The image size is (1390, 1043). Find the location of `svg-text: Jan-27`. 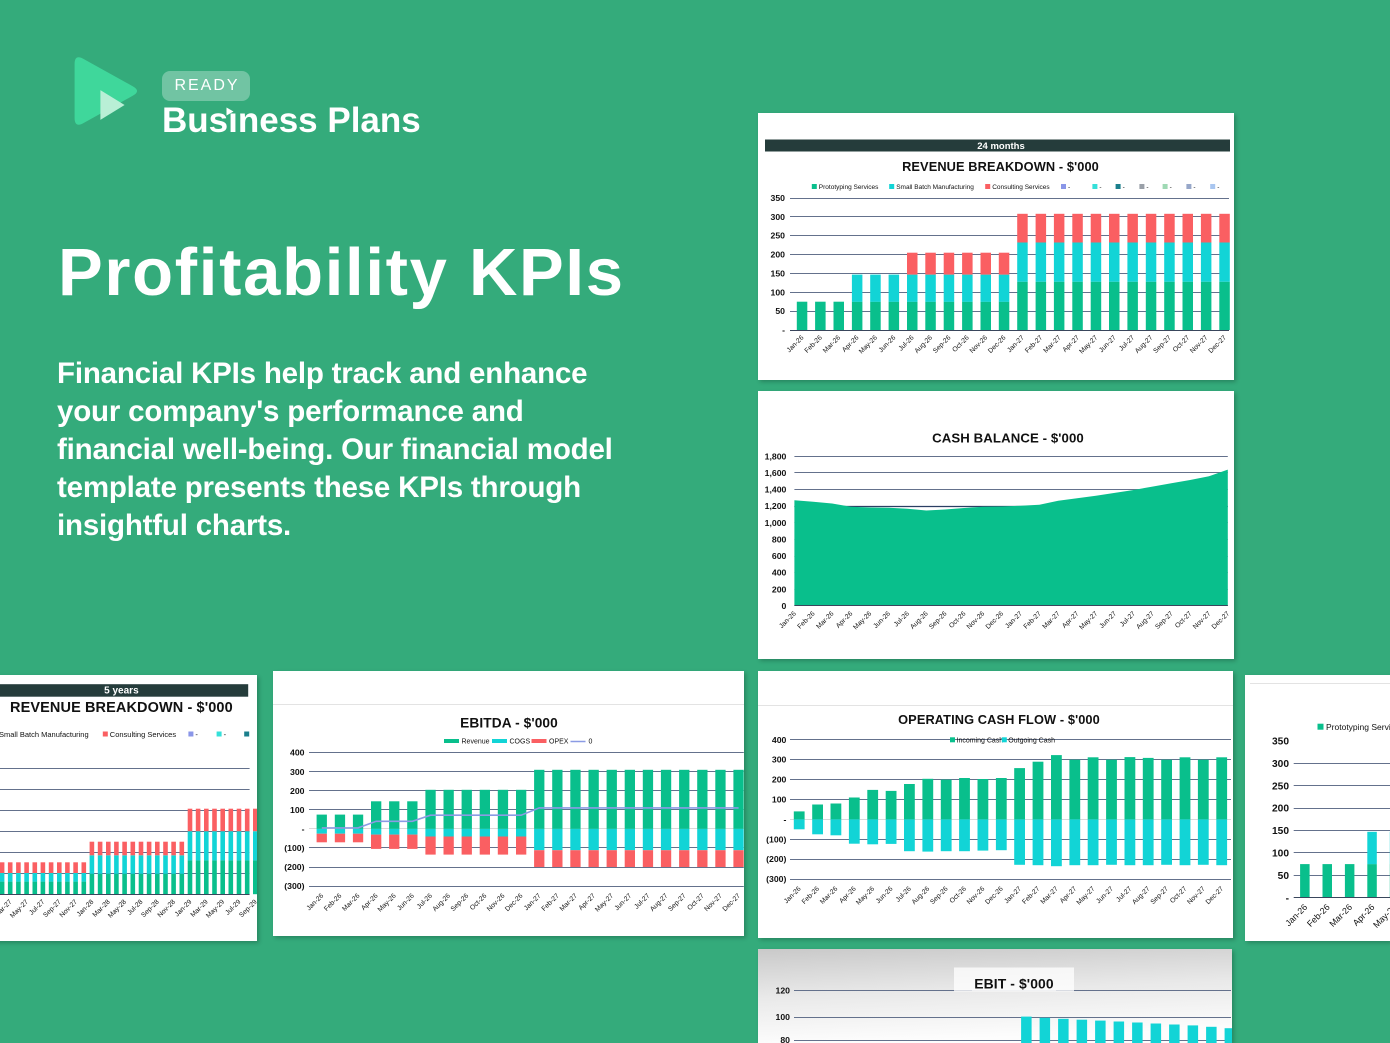

svg-text: Jan-27 is located at coordinates (1013, 895).